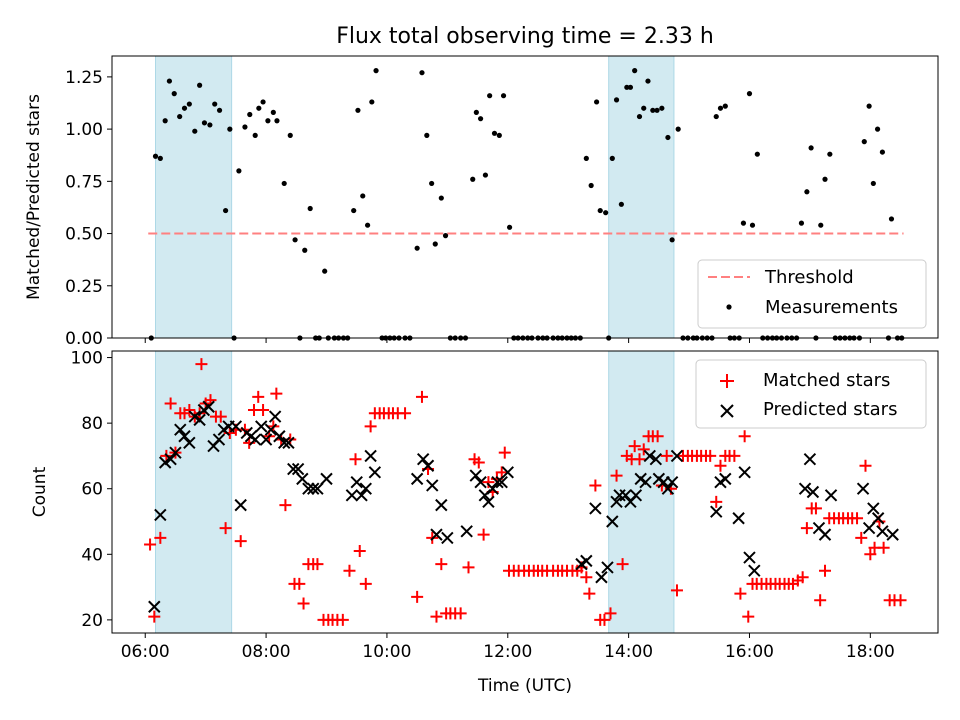 The height and width of the screenshot is (720, 960). What do you see at coordinates (40, 491) in the screenshot?
I see `bottom-y-axis-label: Count` at bounding box center [40, 491].